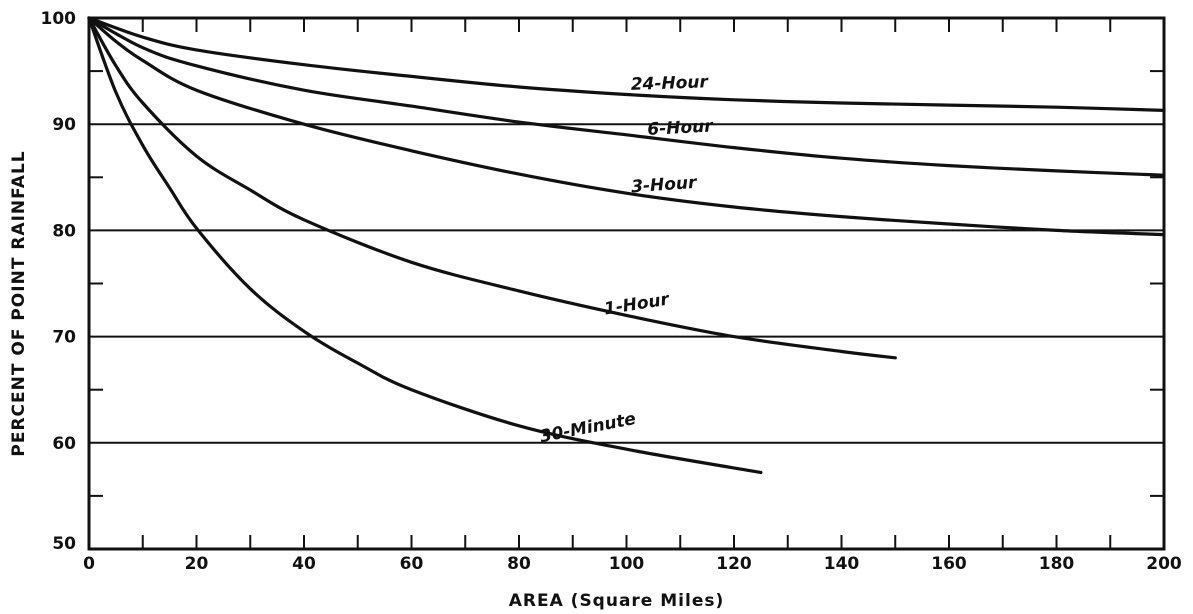 This screenshot has height=614, width=1193. Describe the element at coordinates (1057, 564) in the screenshot. I see `x-tick-label: 180` at that location.